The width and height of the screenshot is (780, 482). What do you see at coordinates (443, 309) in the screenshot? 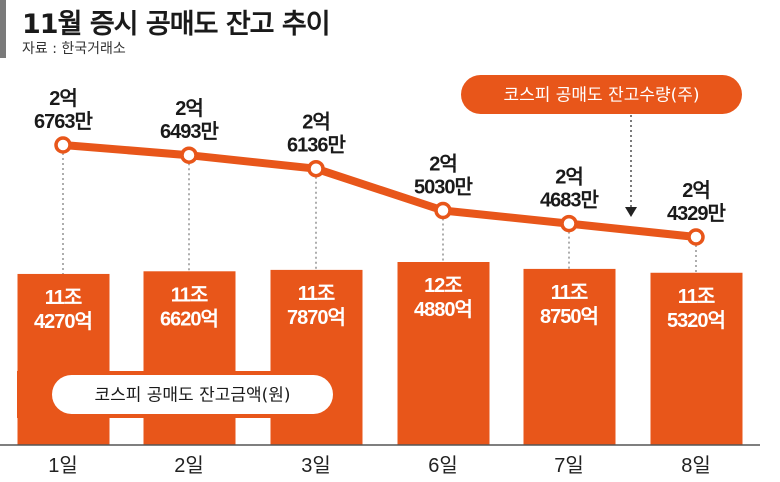
I see `bar-label-line2: 4880억` at bounding box center [443, 309].